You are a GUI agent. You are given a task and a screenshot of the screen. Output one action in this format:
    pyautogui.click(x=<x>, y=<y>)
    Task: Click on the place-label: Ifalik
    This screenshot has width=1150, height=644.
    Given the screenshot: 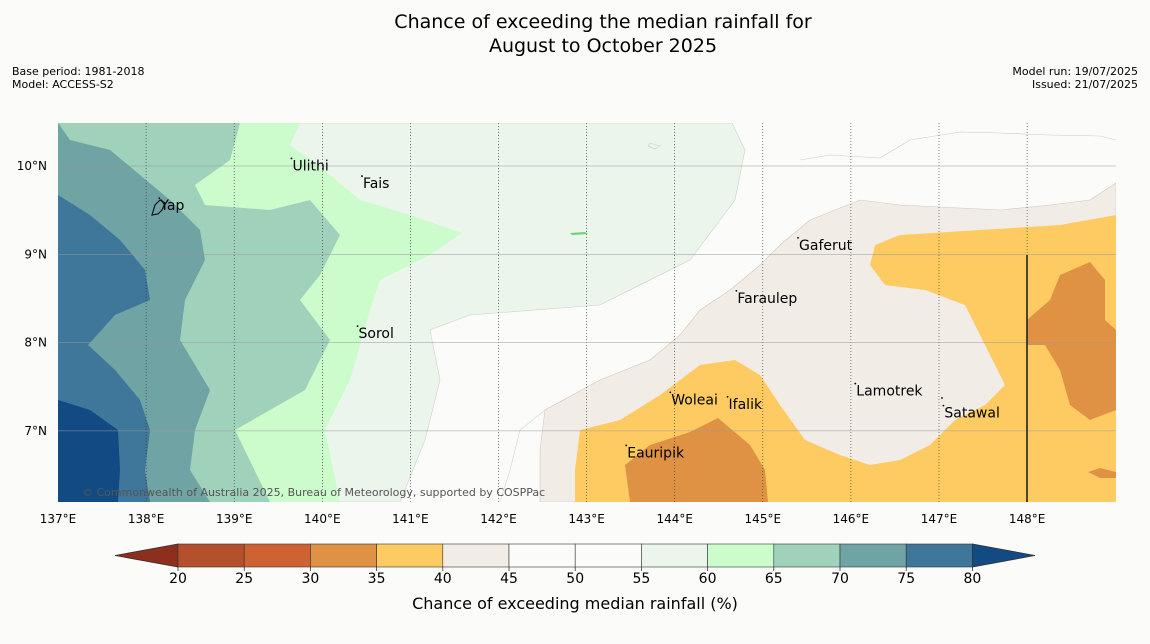 What is the action you would take?
    pyautogui.click(x=746, y=405)
    